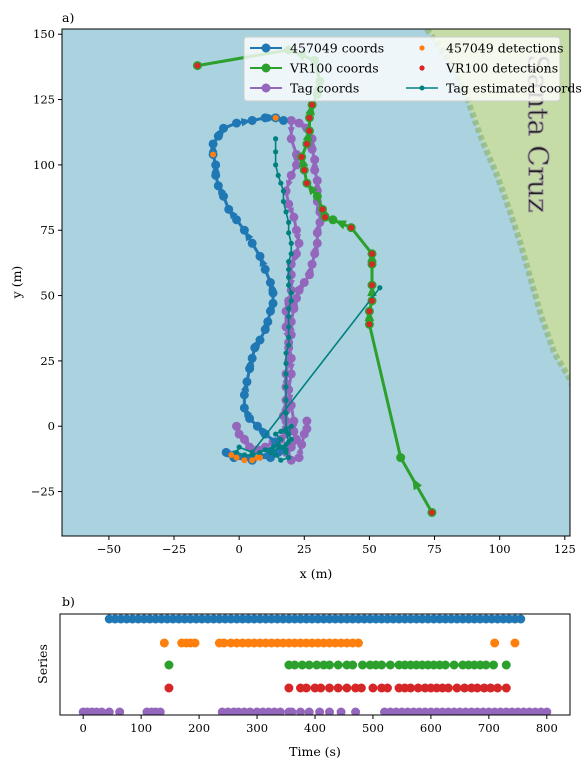 The height and width of the screenshot is (774, 584). Describe the element at coordinates (317, 196) in the screenshot. I see `vr100-coords-point` at that location.